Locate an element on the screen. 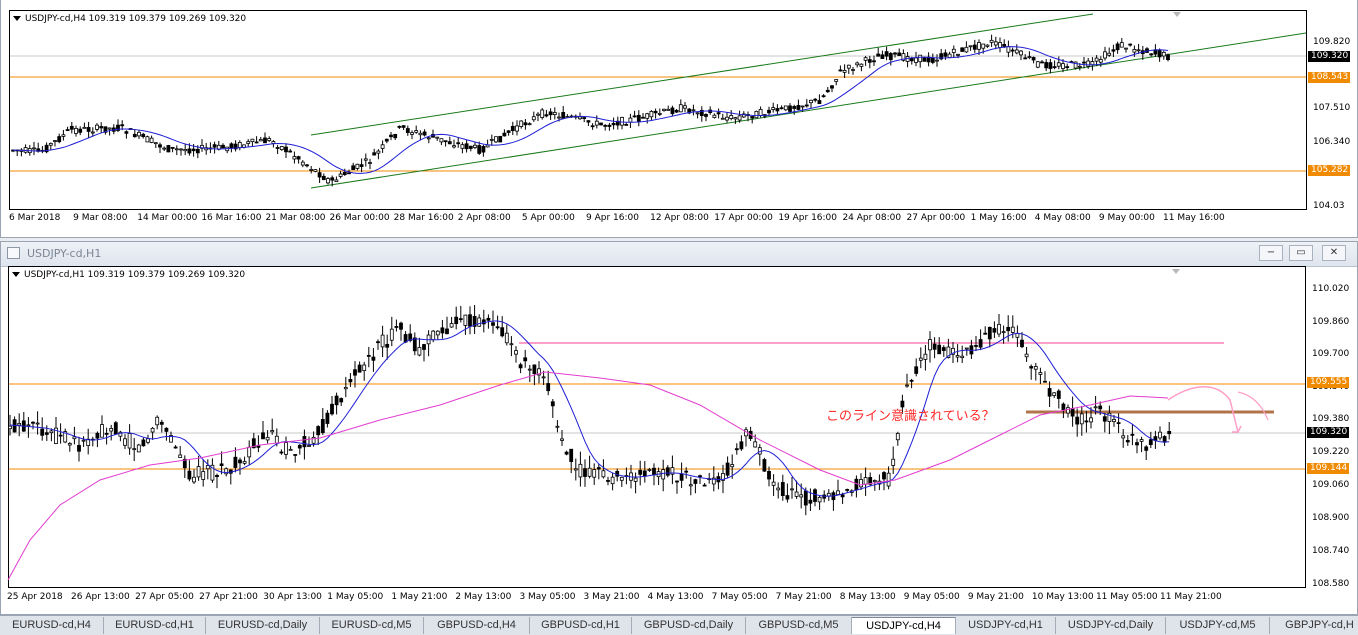  tab-gbpusd-cd-m5: GBPUSD-cd,M5 is located at coordinates (799, 625).